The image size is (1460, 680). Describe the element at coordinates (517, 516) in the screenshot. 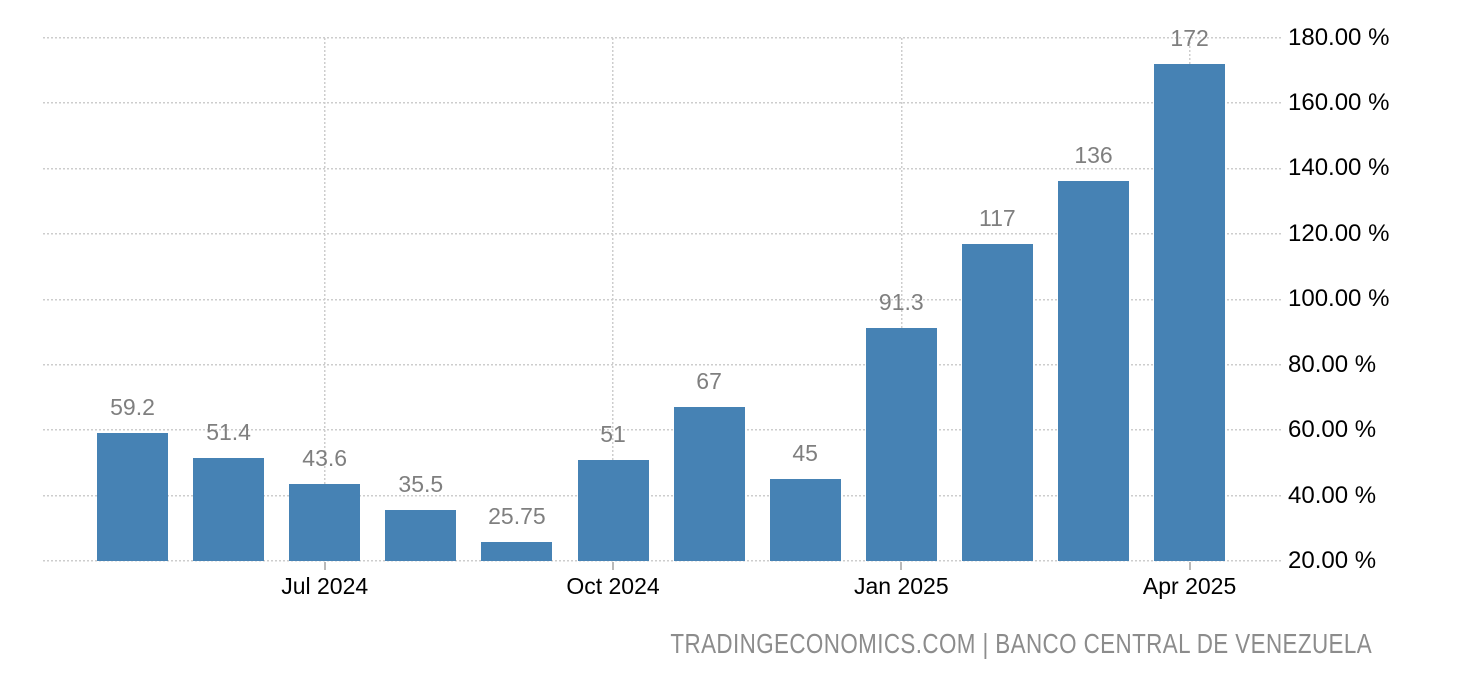

I see `bar-value-label: 25.75` at that location.